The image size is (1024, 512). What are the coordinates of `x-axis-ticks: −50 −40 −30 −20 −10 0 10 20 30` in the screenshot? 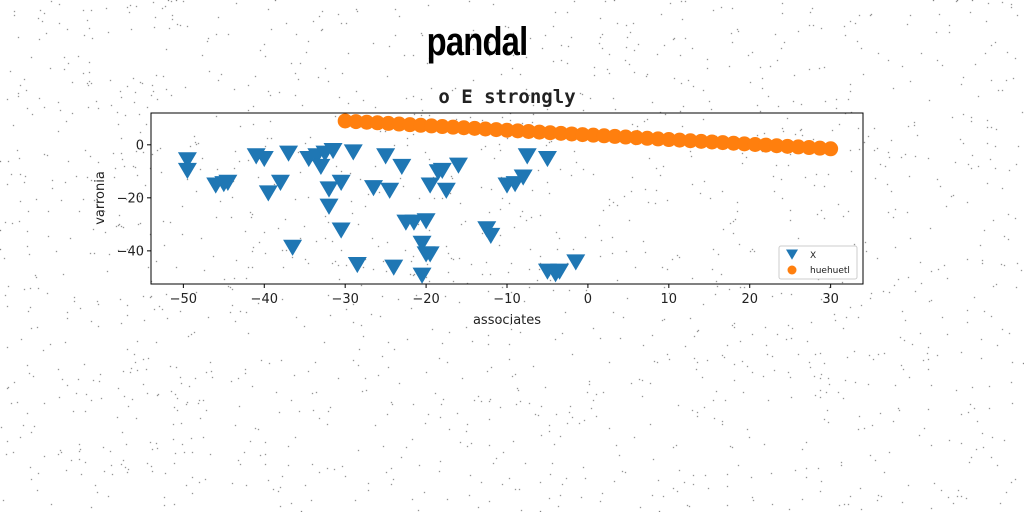 It's located at (504, 295).